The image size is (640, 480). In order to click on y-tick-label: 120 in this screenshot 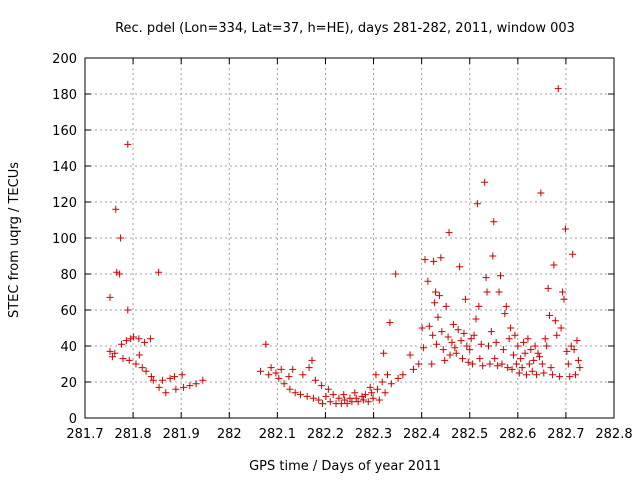, I will do `click(64, 203)`.